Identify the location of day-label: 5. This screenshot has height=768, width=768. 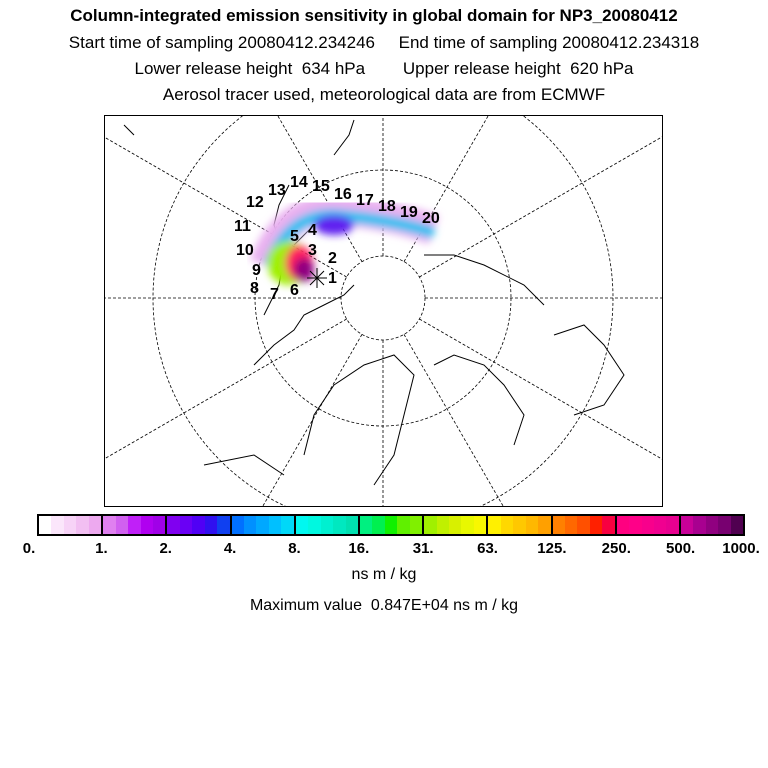
(294, 236).